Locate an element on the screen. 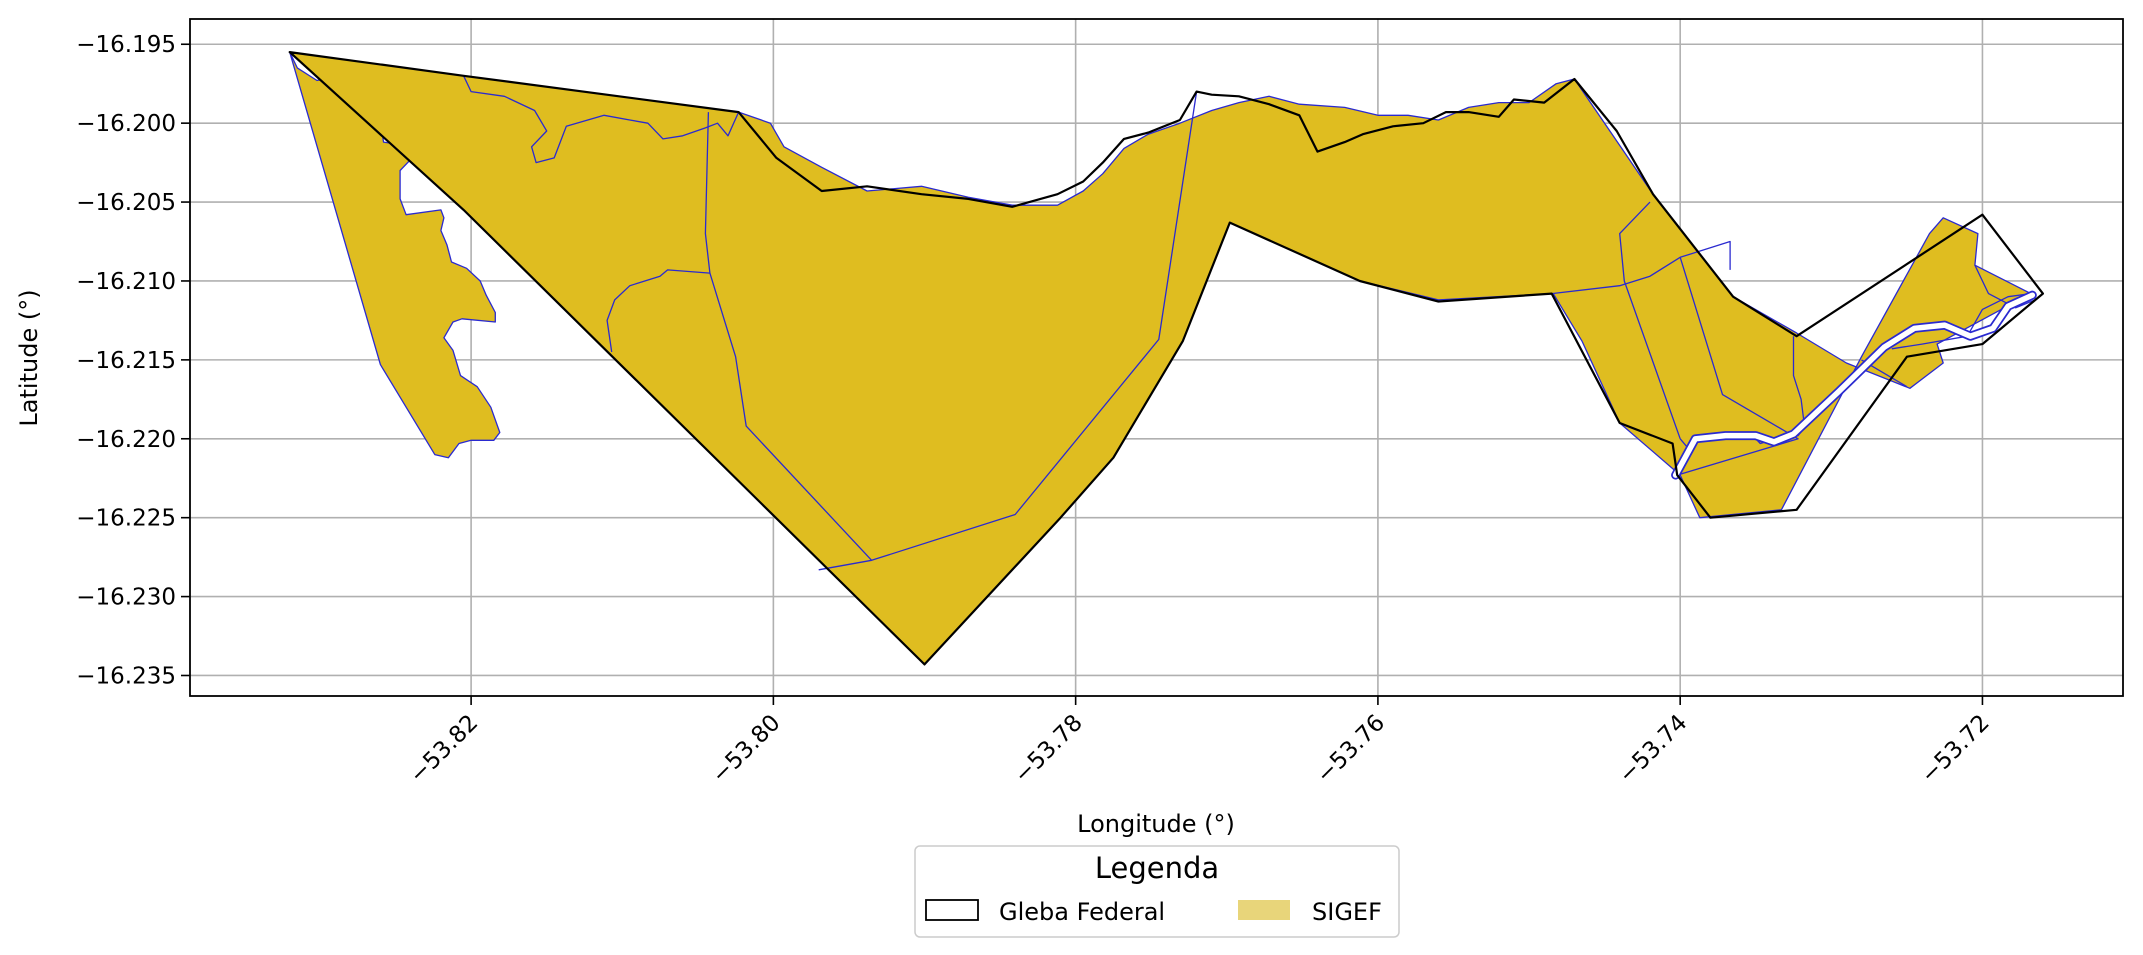 The width and height of the screenshot is (2143, 955). y-tick-label-3: −16.210 is located at coordinates (126, 282).